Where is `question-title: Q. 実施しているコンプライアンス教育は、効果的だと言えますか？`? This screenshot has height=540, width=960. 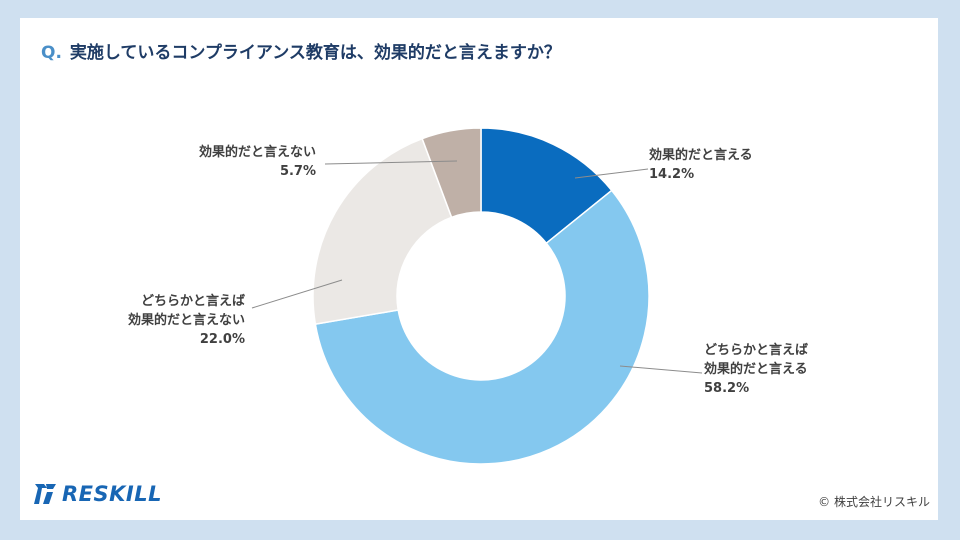
question-title: Q. 実施しているコンプライアンス教育は、効果的だと言えますか？ is located at coordinates (301, 50).